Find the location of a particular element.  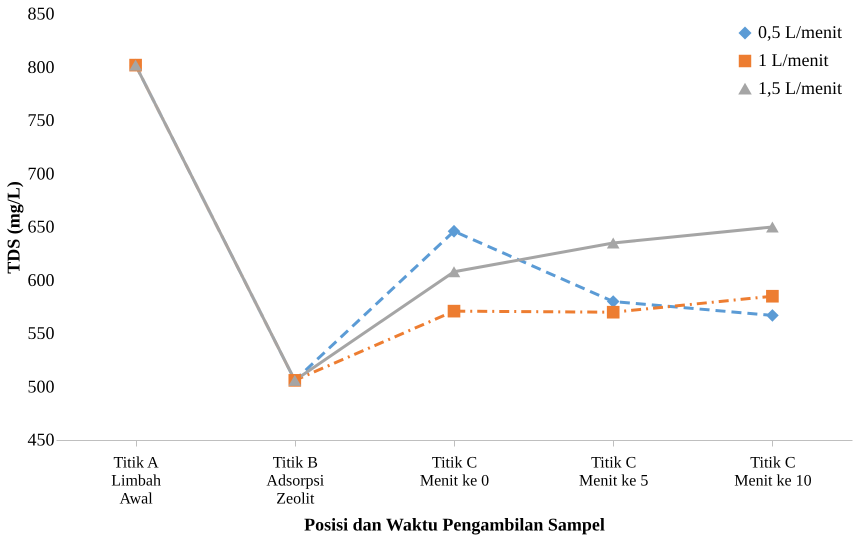

y-tick-label: 800 is located at coordinates (41, 66).